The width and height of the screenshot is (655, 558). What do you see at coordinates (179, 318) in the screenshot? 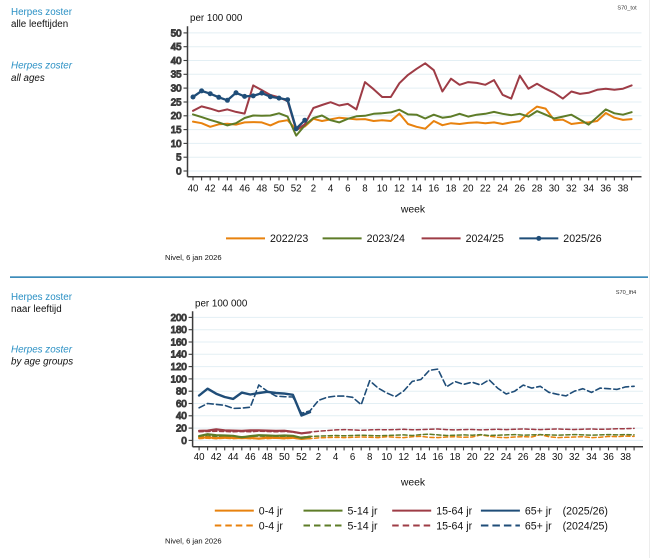
I see `svg-text: 200` at bounding box center [179, 318].